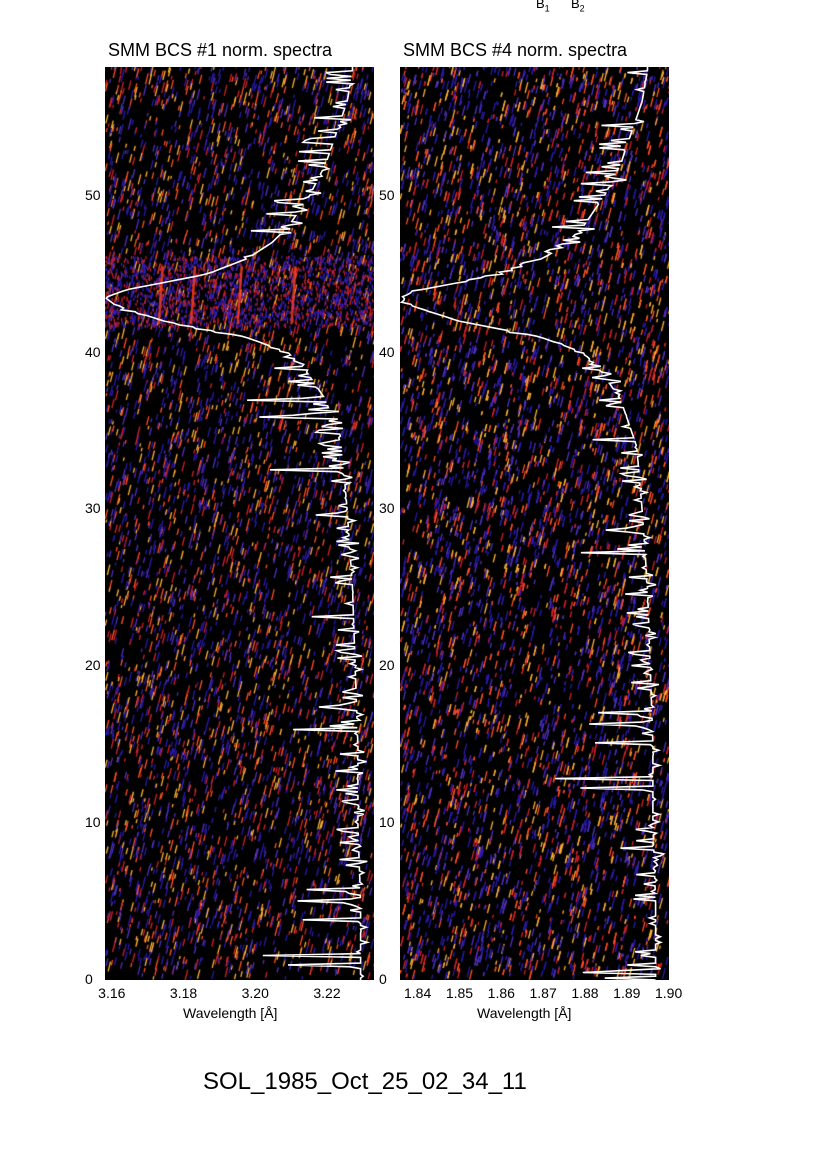  What do you see at coordinates (230, 1013) in the screenshot?
I see `panel1-xlabel: Wavelength [Å]` at bounding box center [230, 1013].